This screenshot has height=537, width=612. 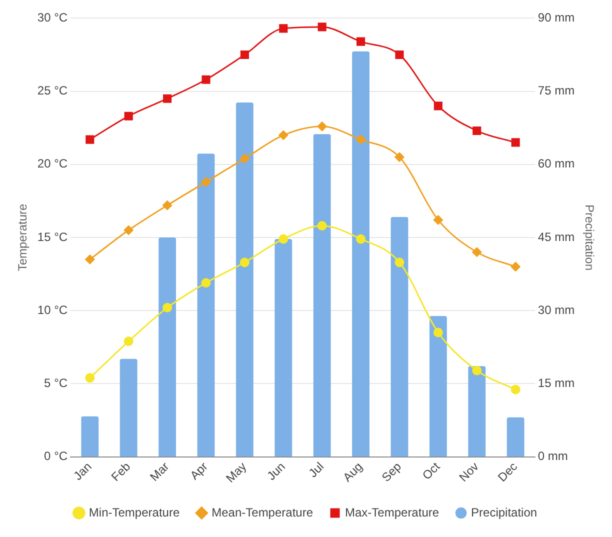 I want to click on x-tick-label: Mar, so click(x=159, y=471).